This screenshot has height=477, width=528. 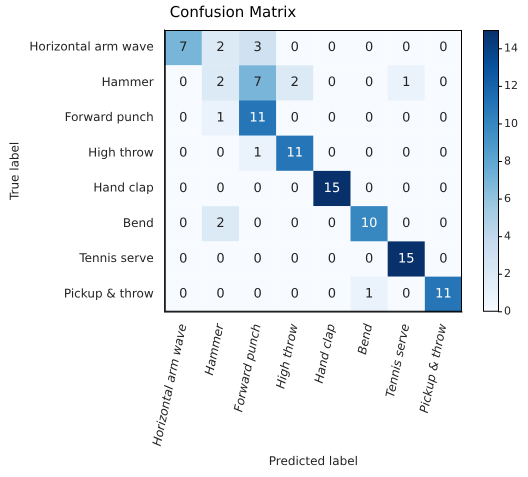 I want to click on x-tick-label: Tennis serve, so click(x=397, y=360).